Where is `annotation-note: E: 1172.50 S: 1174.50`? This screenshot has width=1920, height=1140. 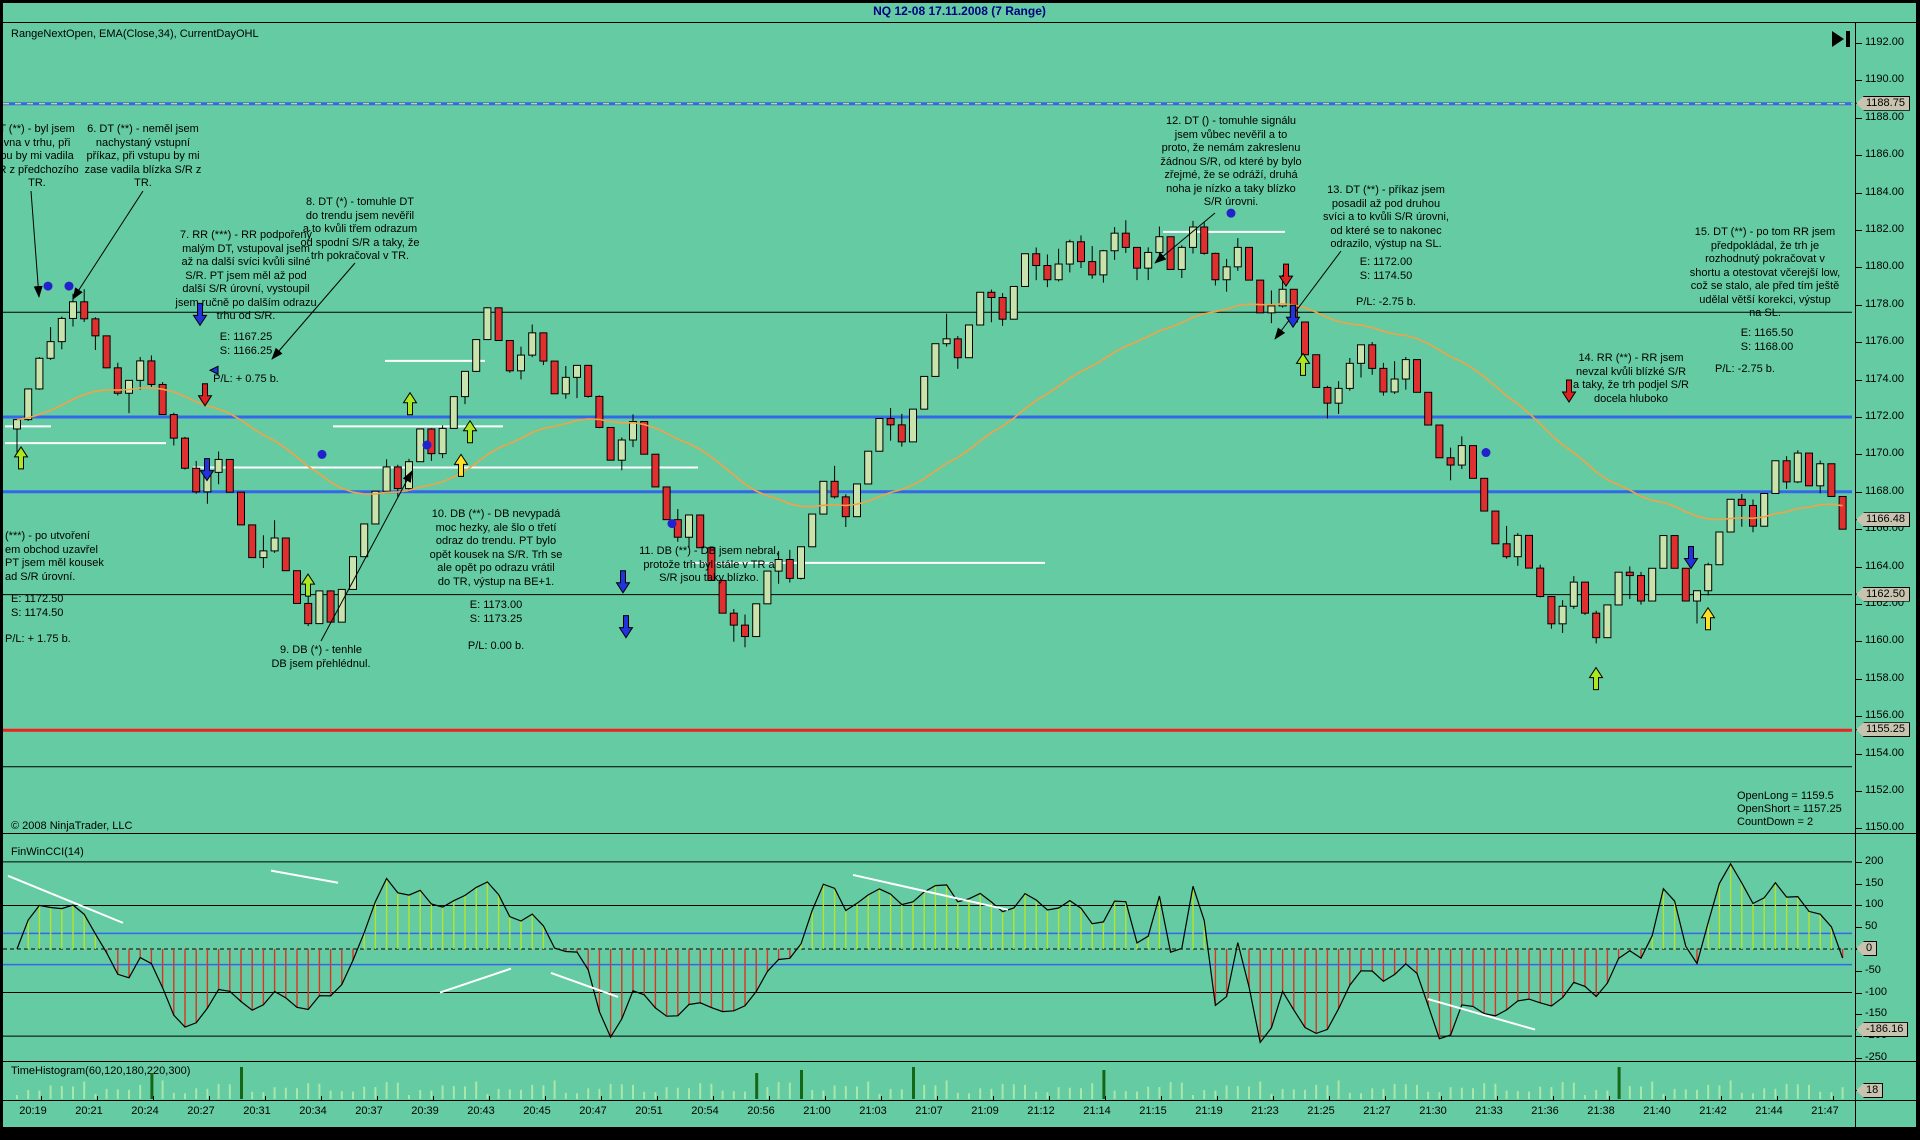
annotation-note: E: 1172.50 S: 1174.50 is located at coordinates (37, 606).